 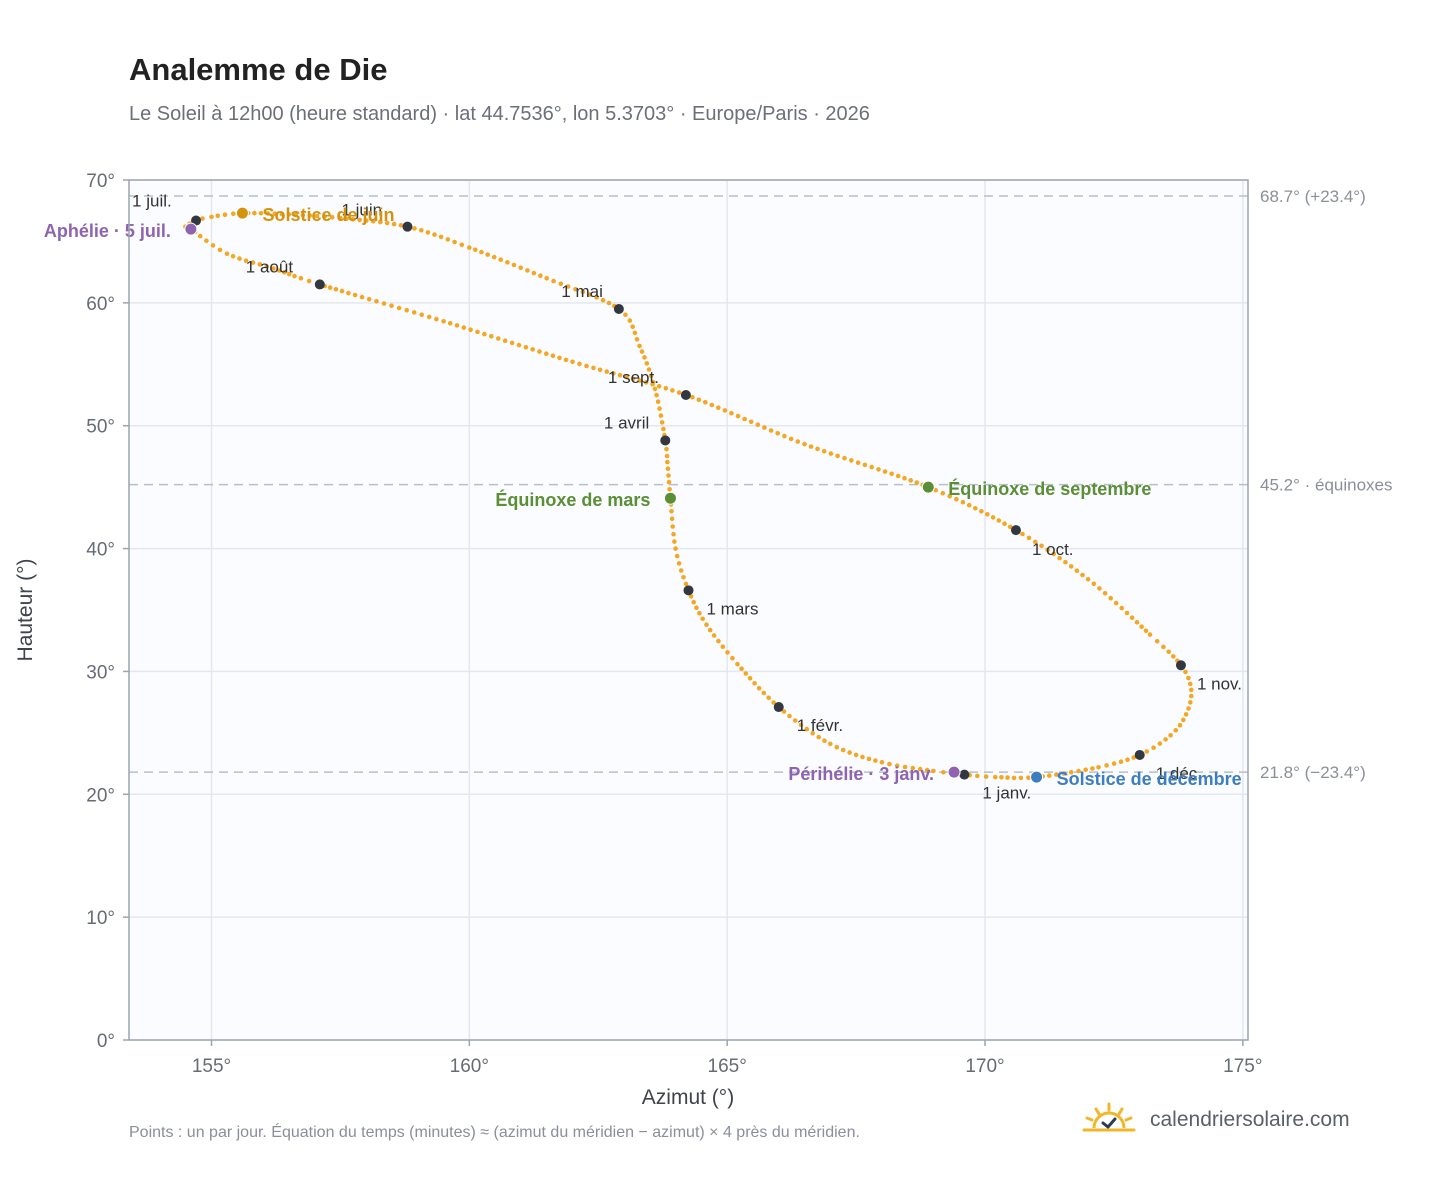 I want to click on month-marker-label: 1 juin, so click(x=361, y=210).